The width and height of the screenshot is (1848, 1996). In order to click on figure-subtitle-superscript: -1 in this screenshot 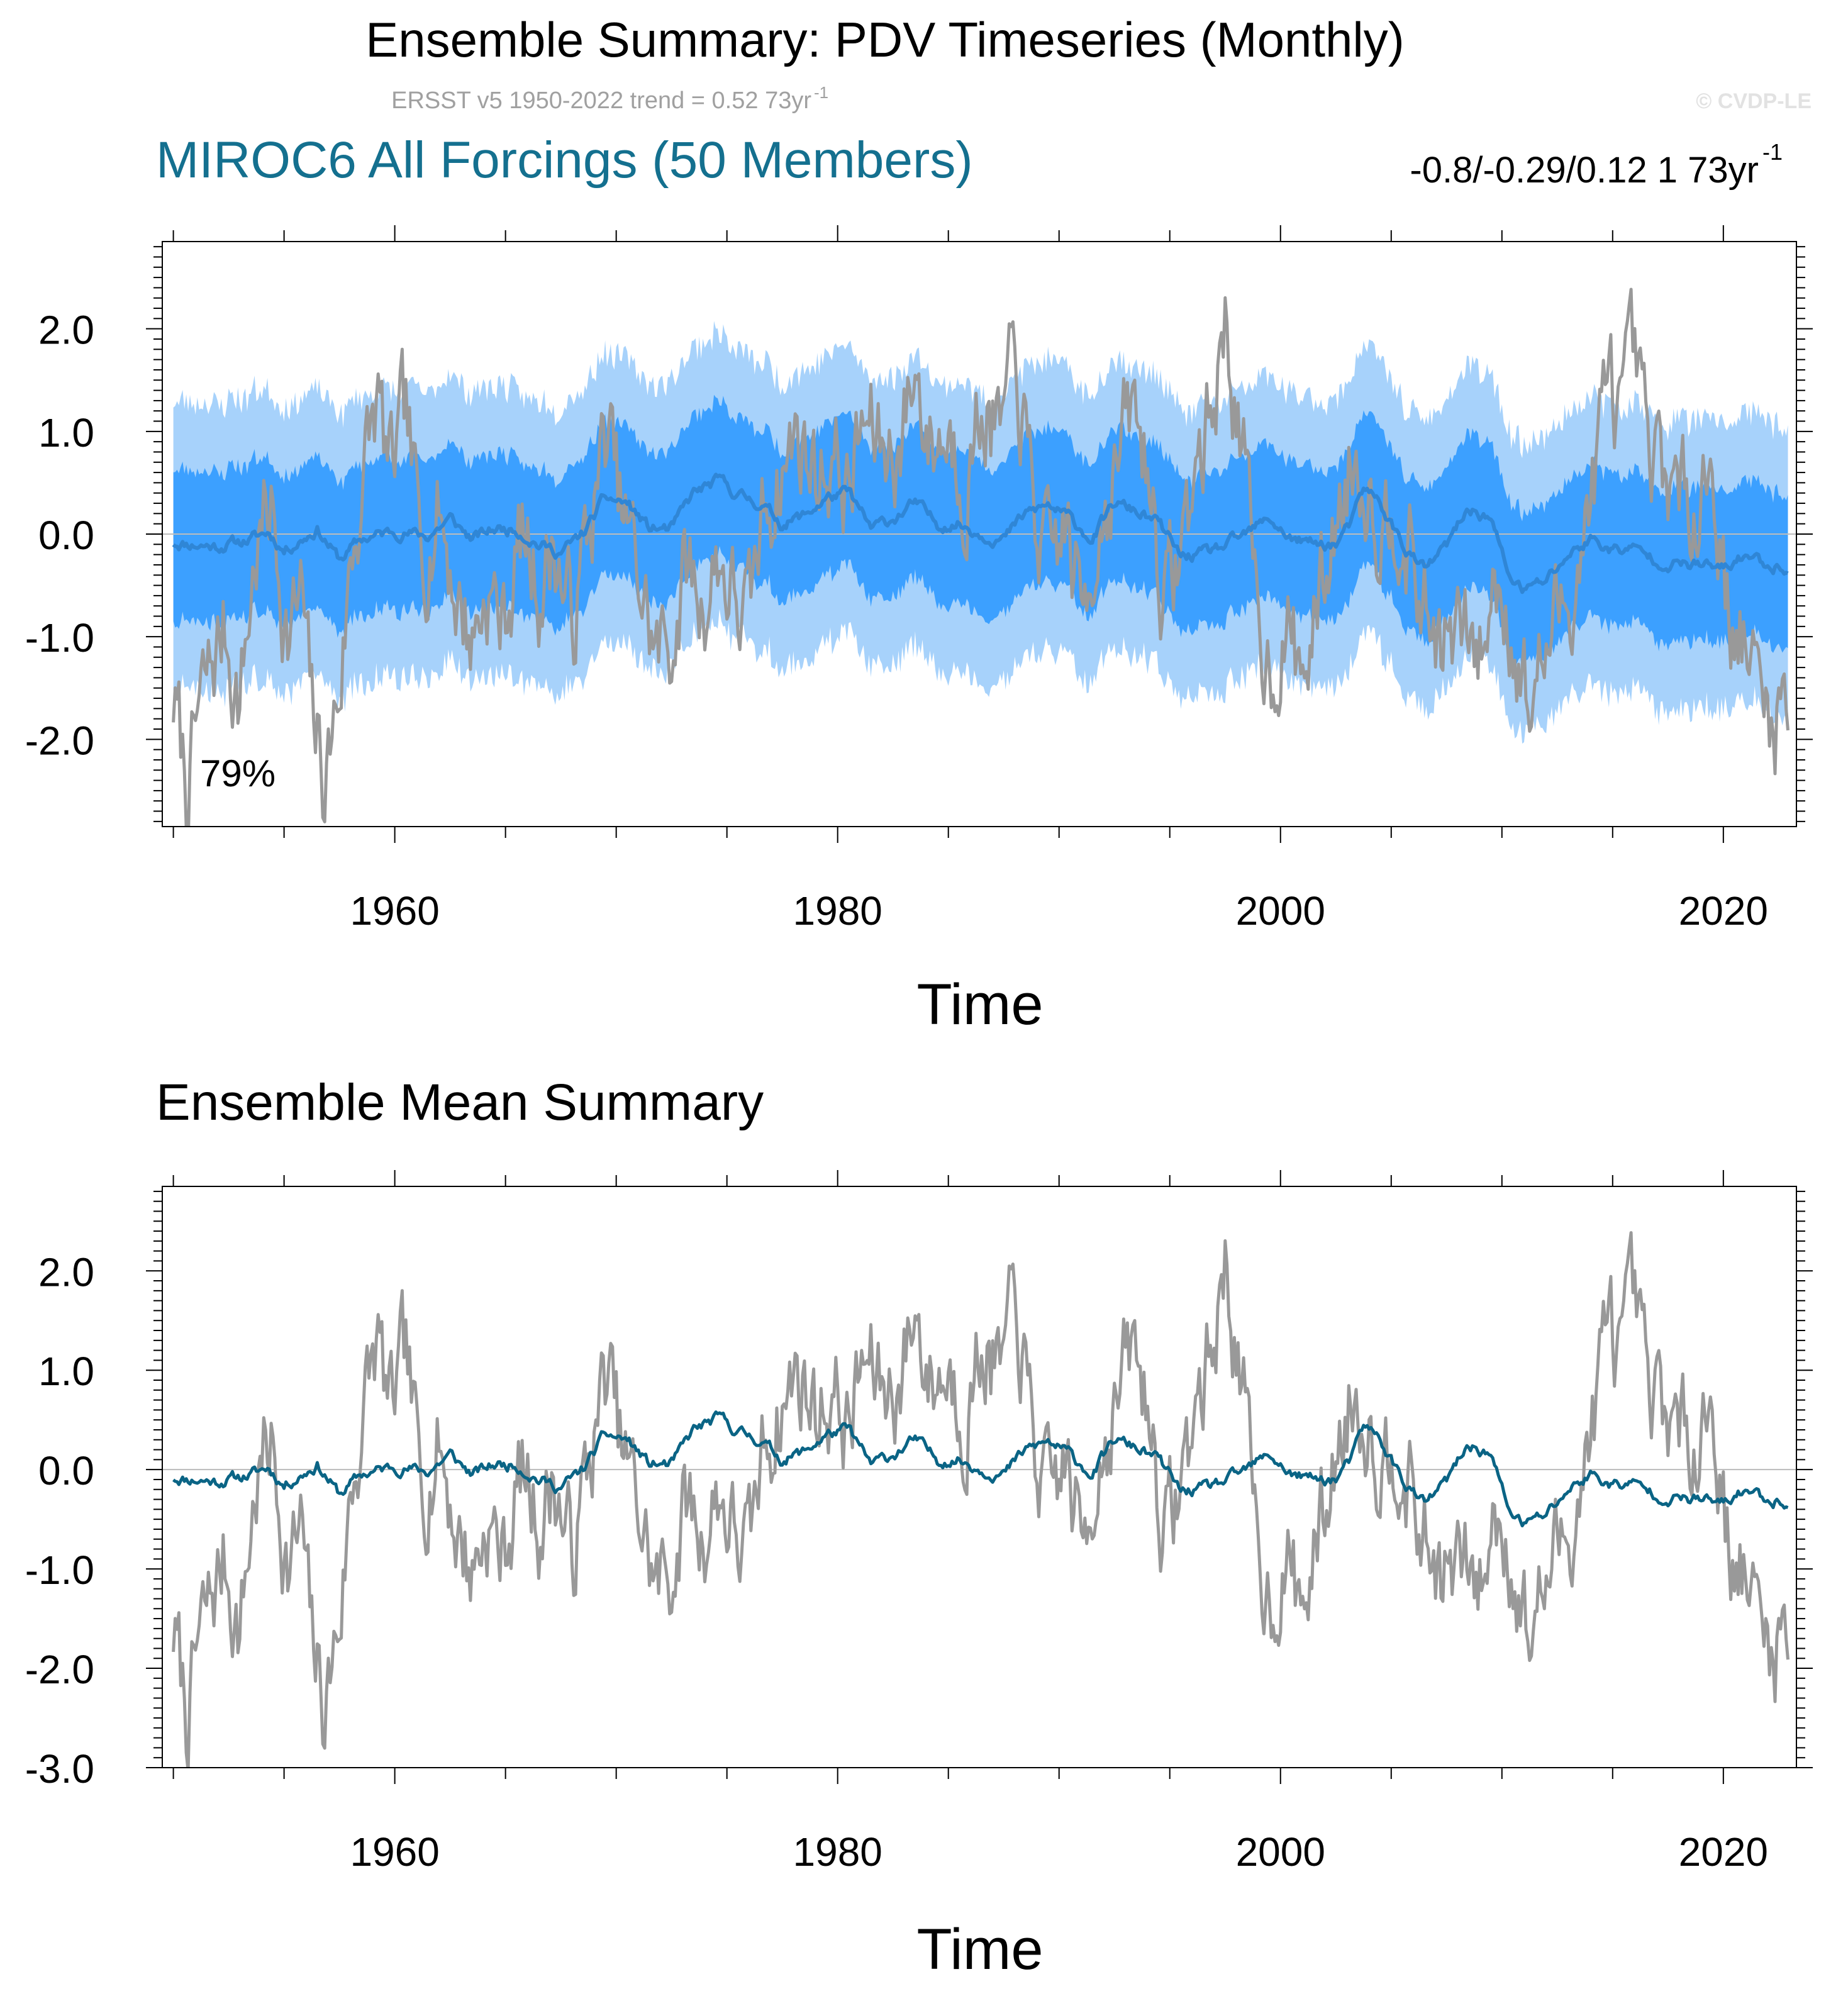, I will do `click(821, 93)`.